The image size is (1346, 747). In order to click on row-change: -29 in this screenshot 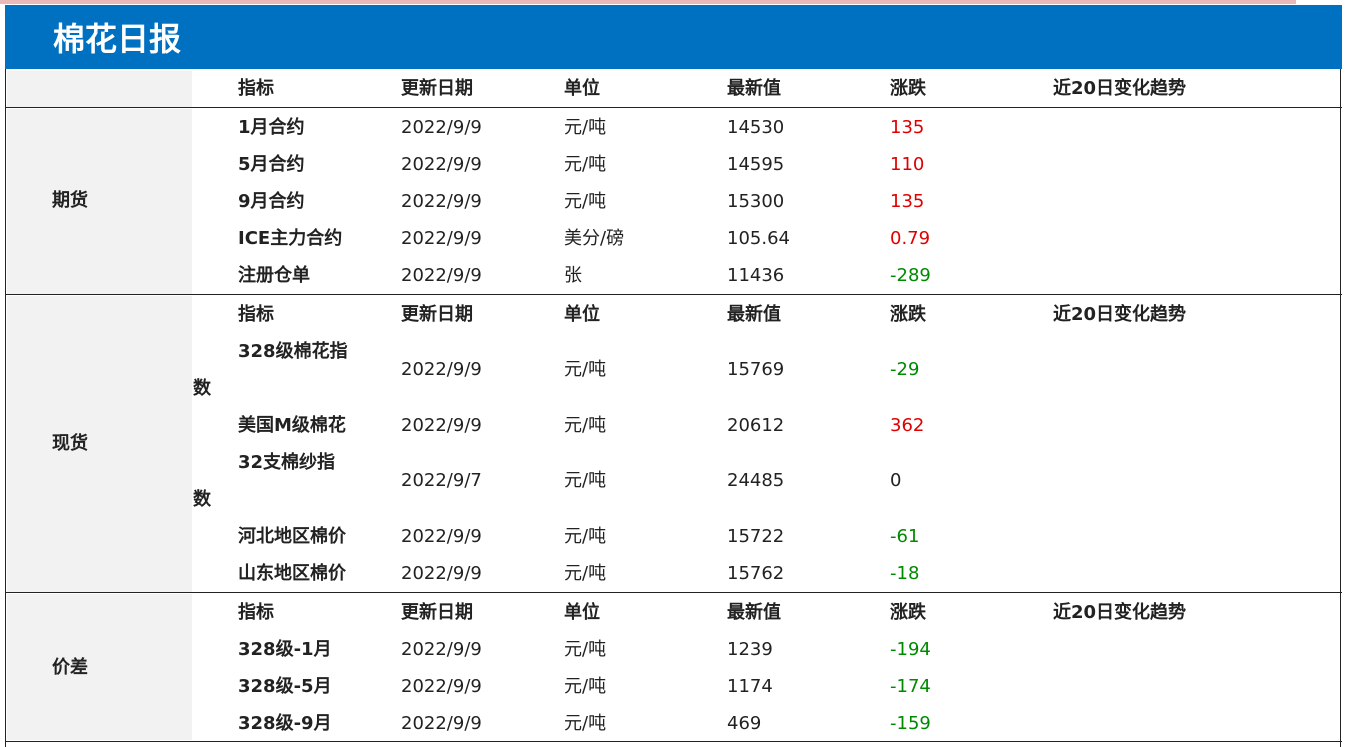, I will do `click(905, 369)`.